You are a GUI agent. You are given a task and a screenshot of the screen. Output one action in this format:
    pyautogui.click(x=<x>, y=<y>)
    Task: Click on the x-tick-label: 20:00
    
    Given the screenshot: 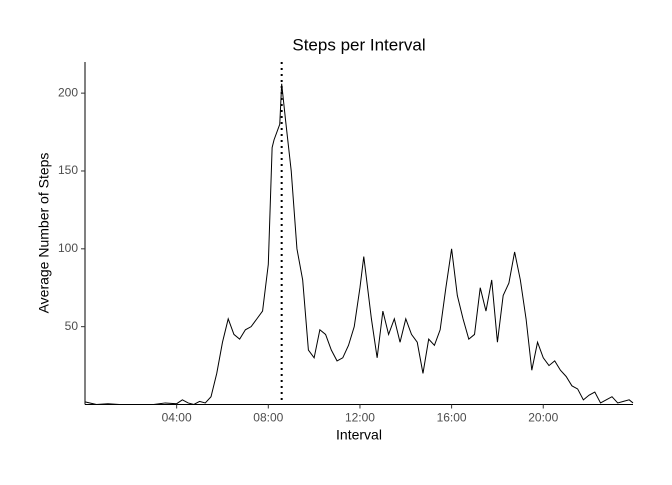 What is the action you would take?
    pyautogui.click(x=543, y=418)
    